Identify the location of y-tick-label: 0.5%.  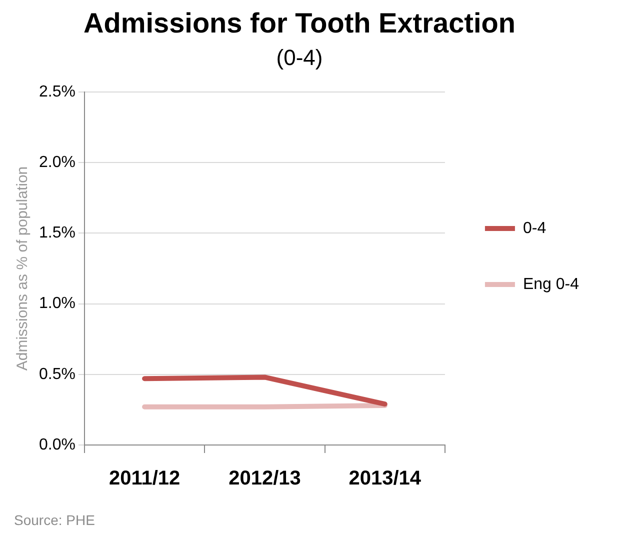
(57, 374).